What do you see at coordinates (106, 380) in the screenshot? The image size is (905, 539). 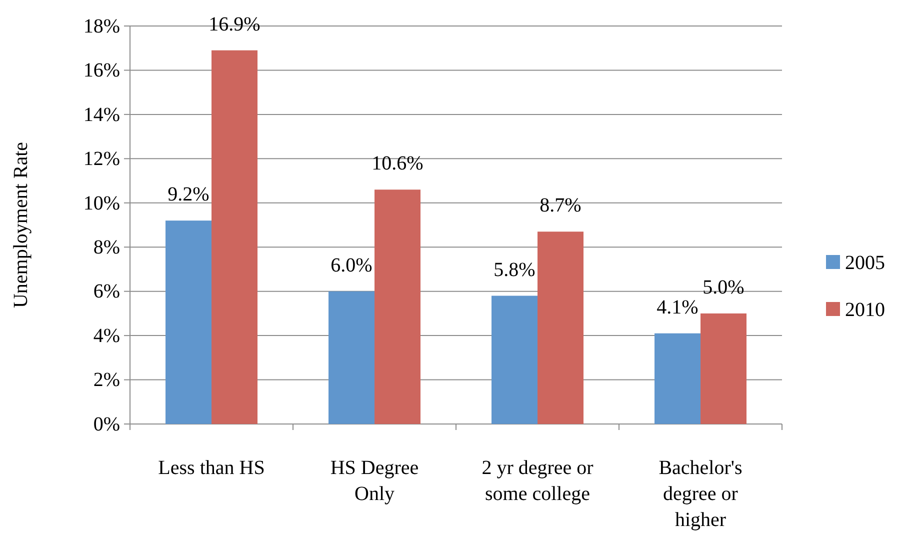 I see `y-tick-label: 2%` at bounding box center [106, 380].